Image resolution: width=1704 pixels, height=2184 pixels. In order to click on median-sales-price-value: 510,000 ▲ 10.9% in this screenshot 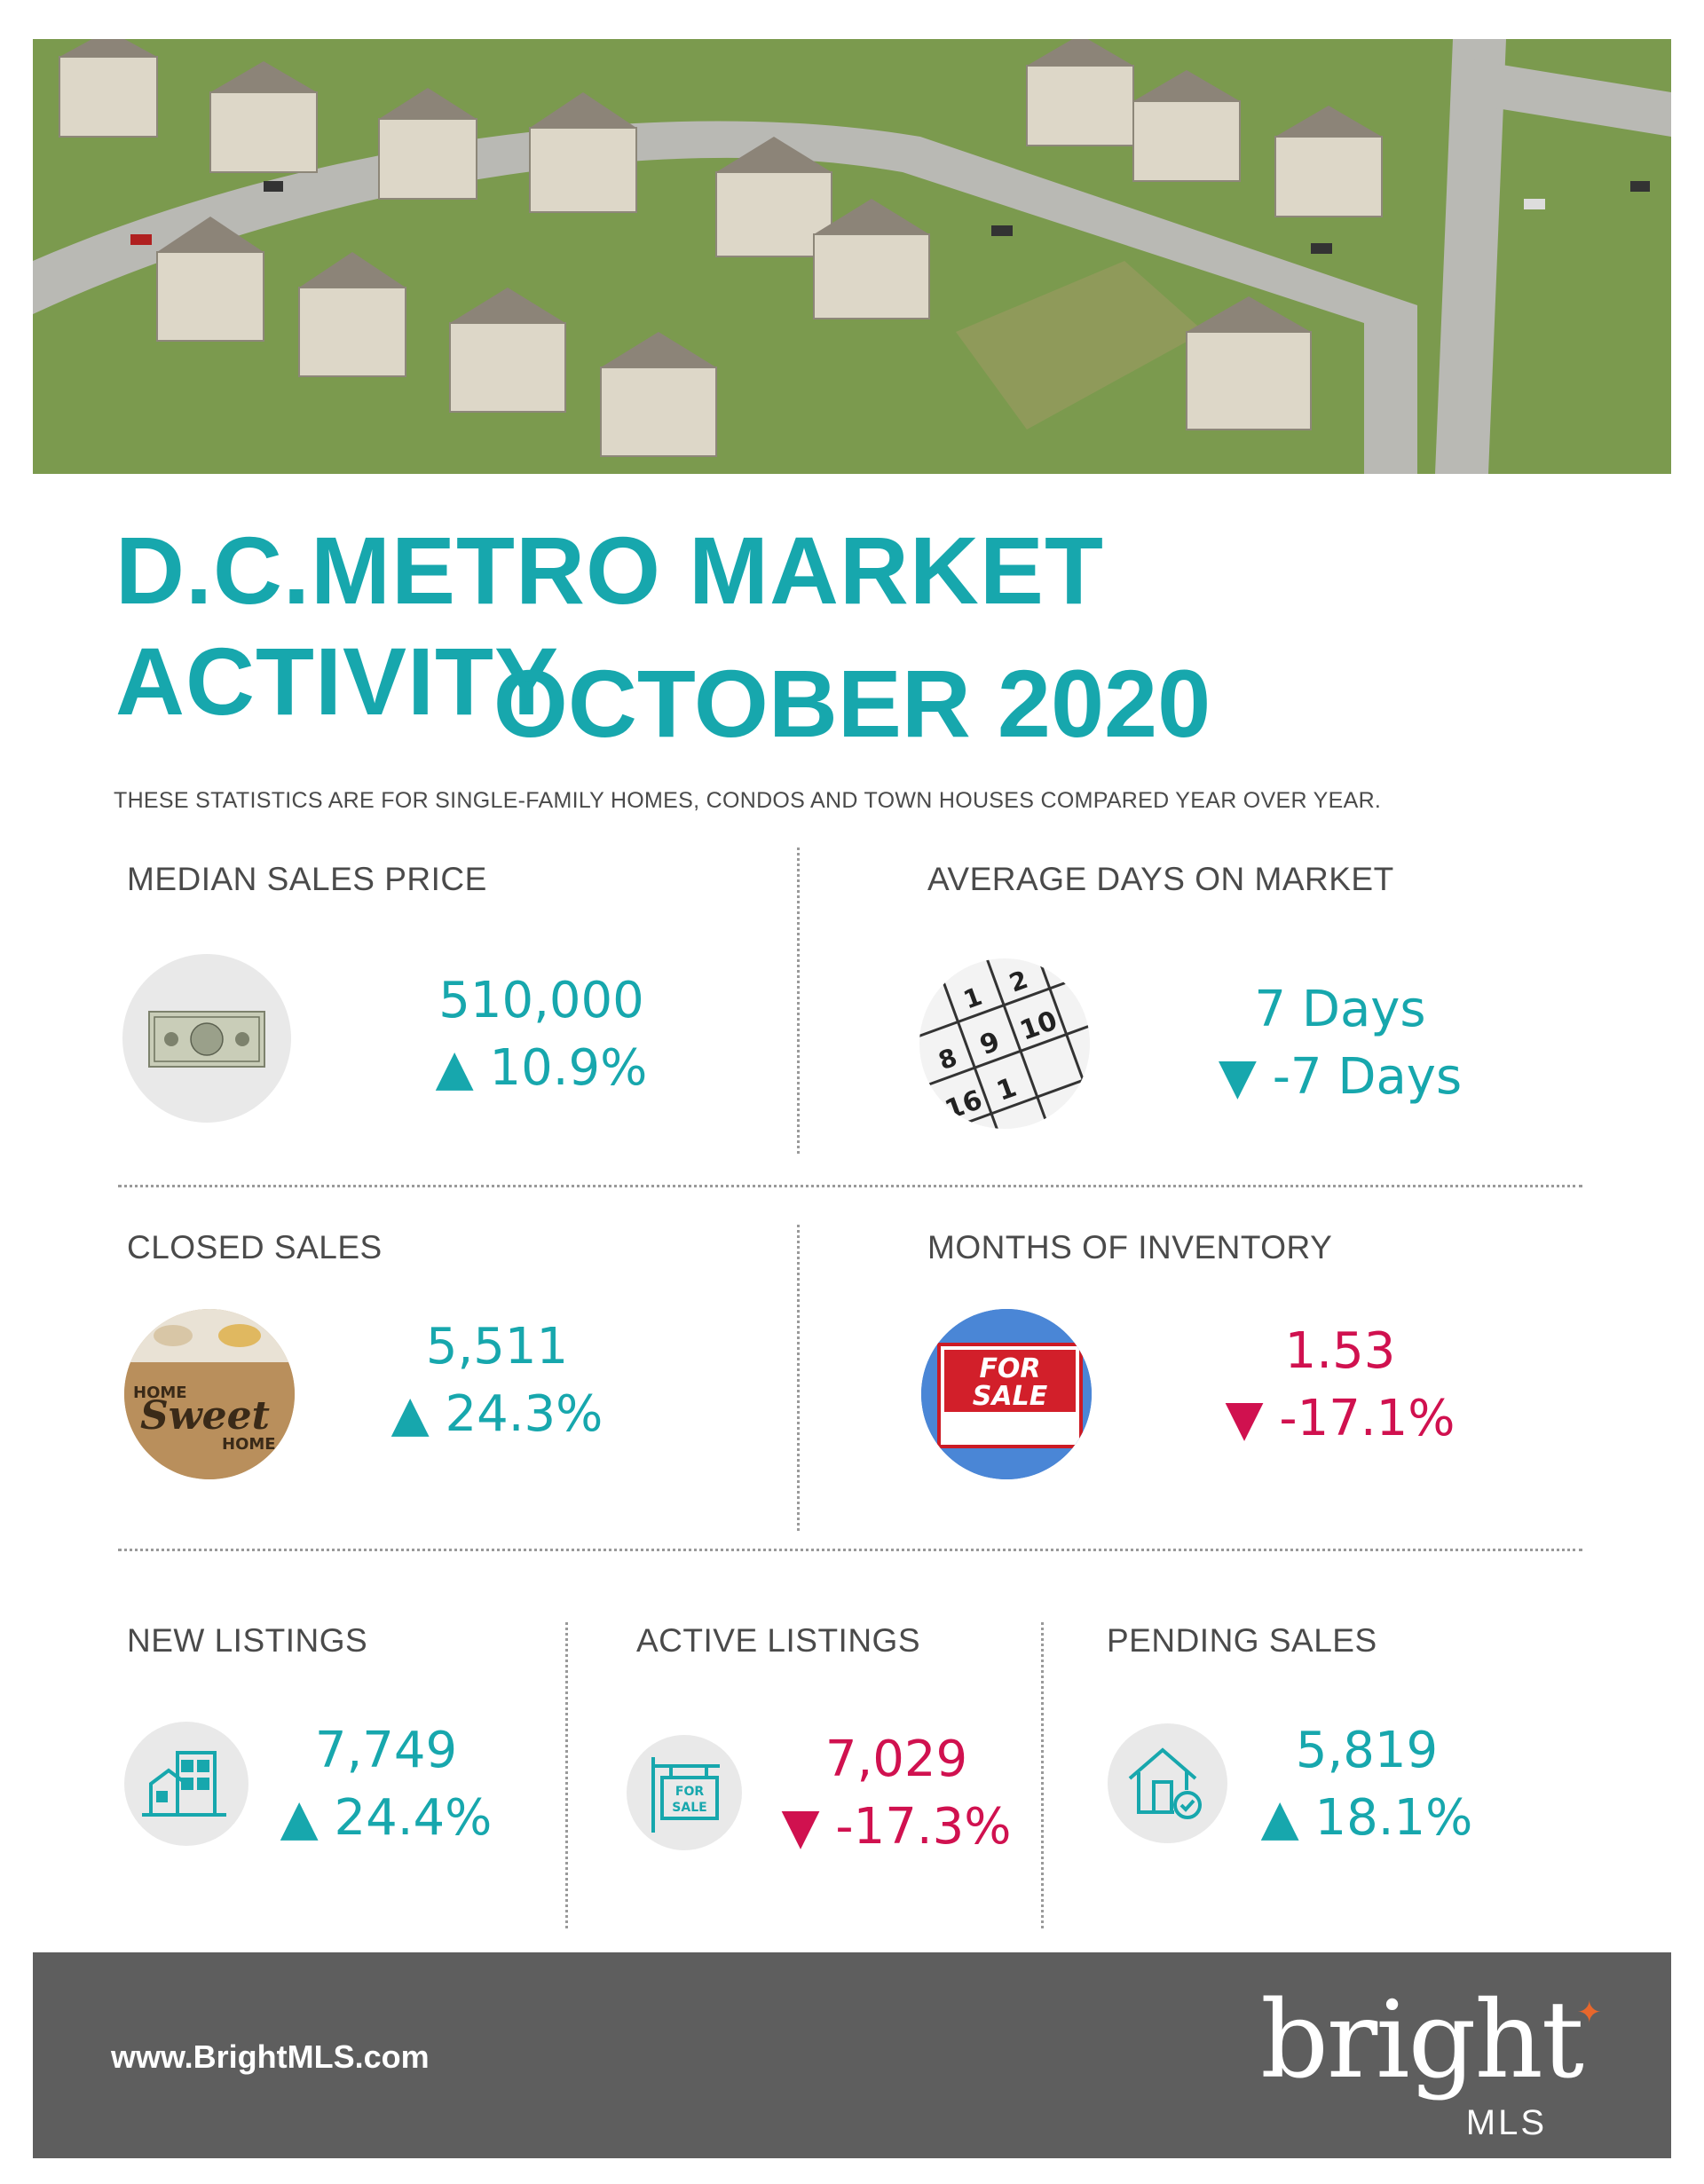, I will do `click(541, 1034)`.